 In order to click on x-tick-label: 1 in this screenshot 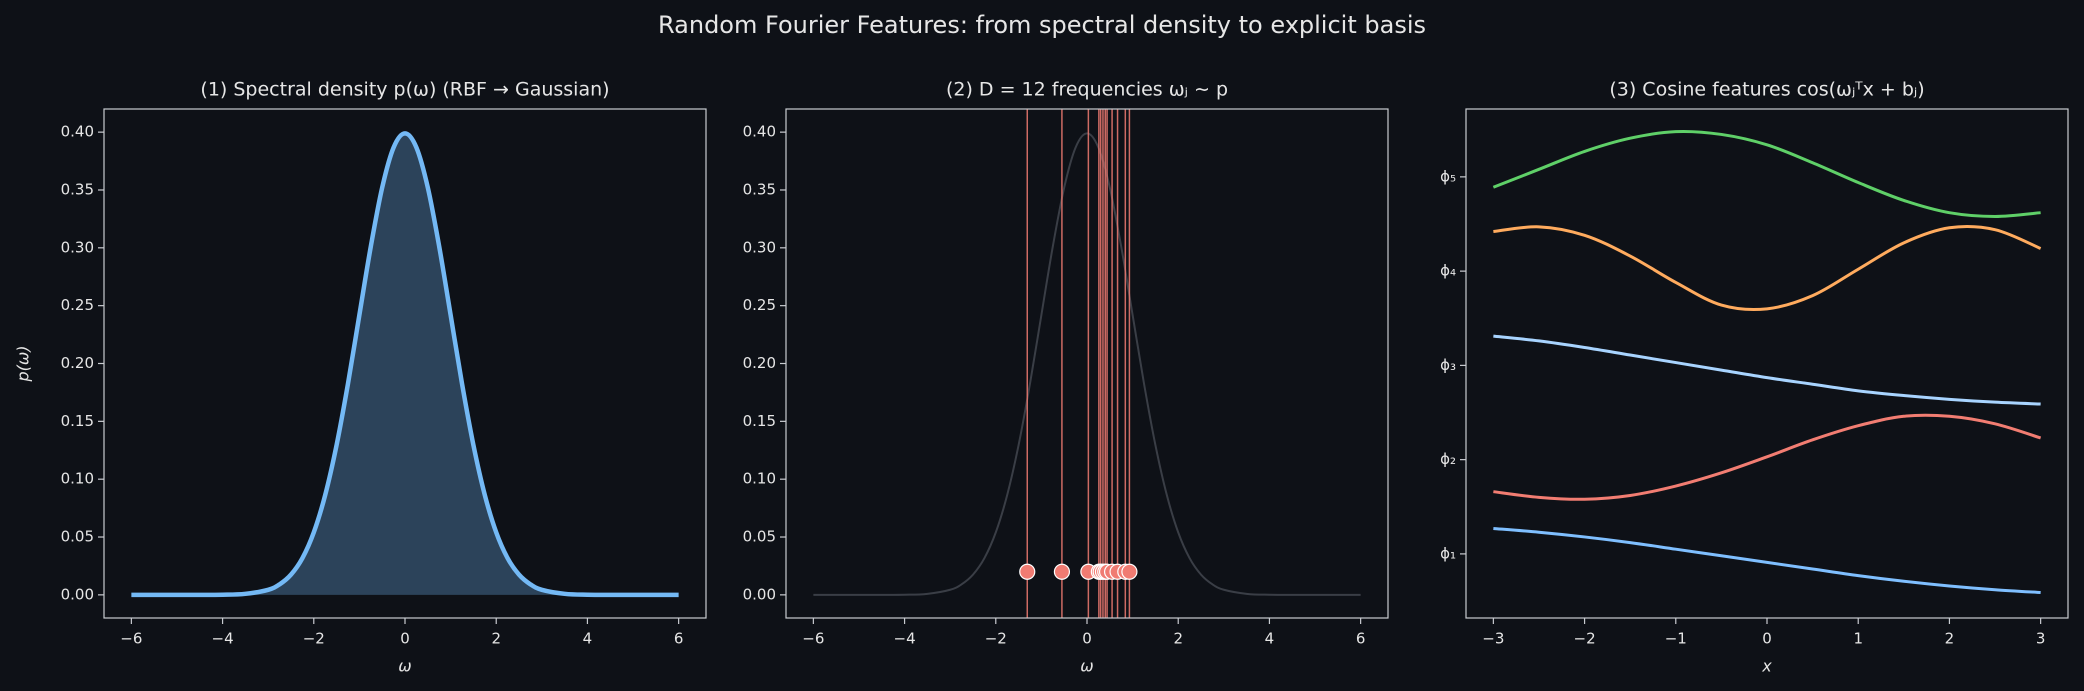, I will do `click(1858, 639)`.